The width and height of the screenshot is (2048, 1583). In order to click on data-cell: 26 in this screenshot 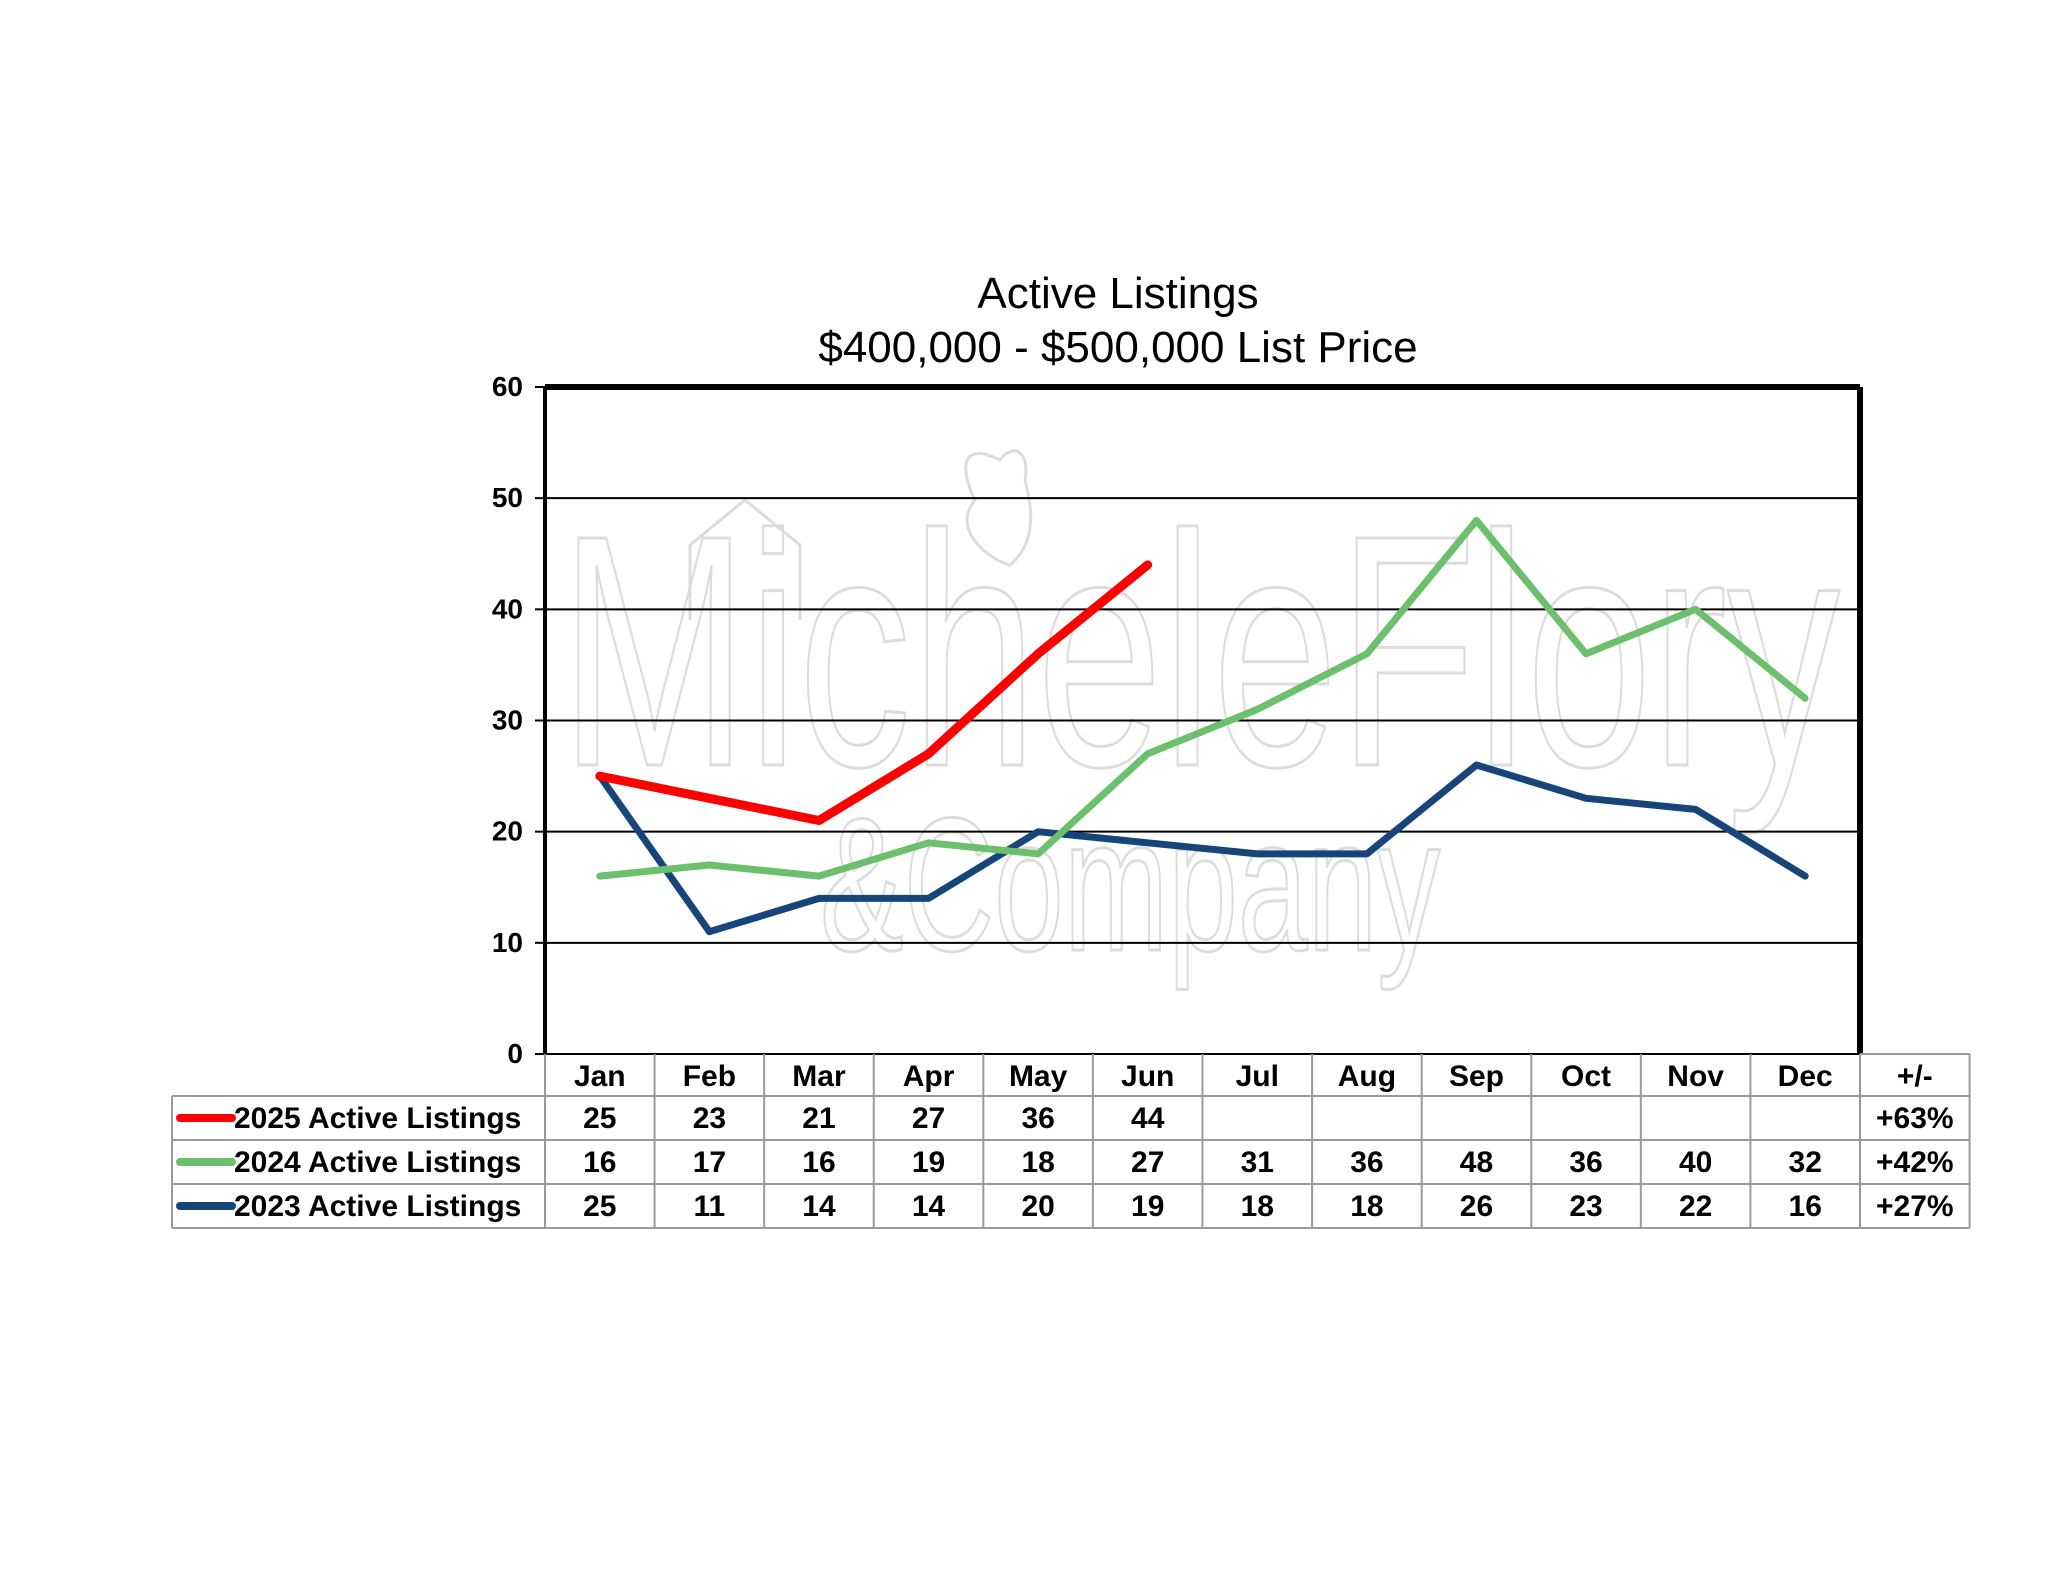, I will do `click(1476, 1206)`.